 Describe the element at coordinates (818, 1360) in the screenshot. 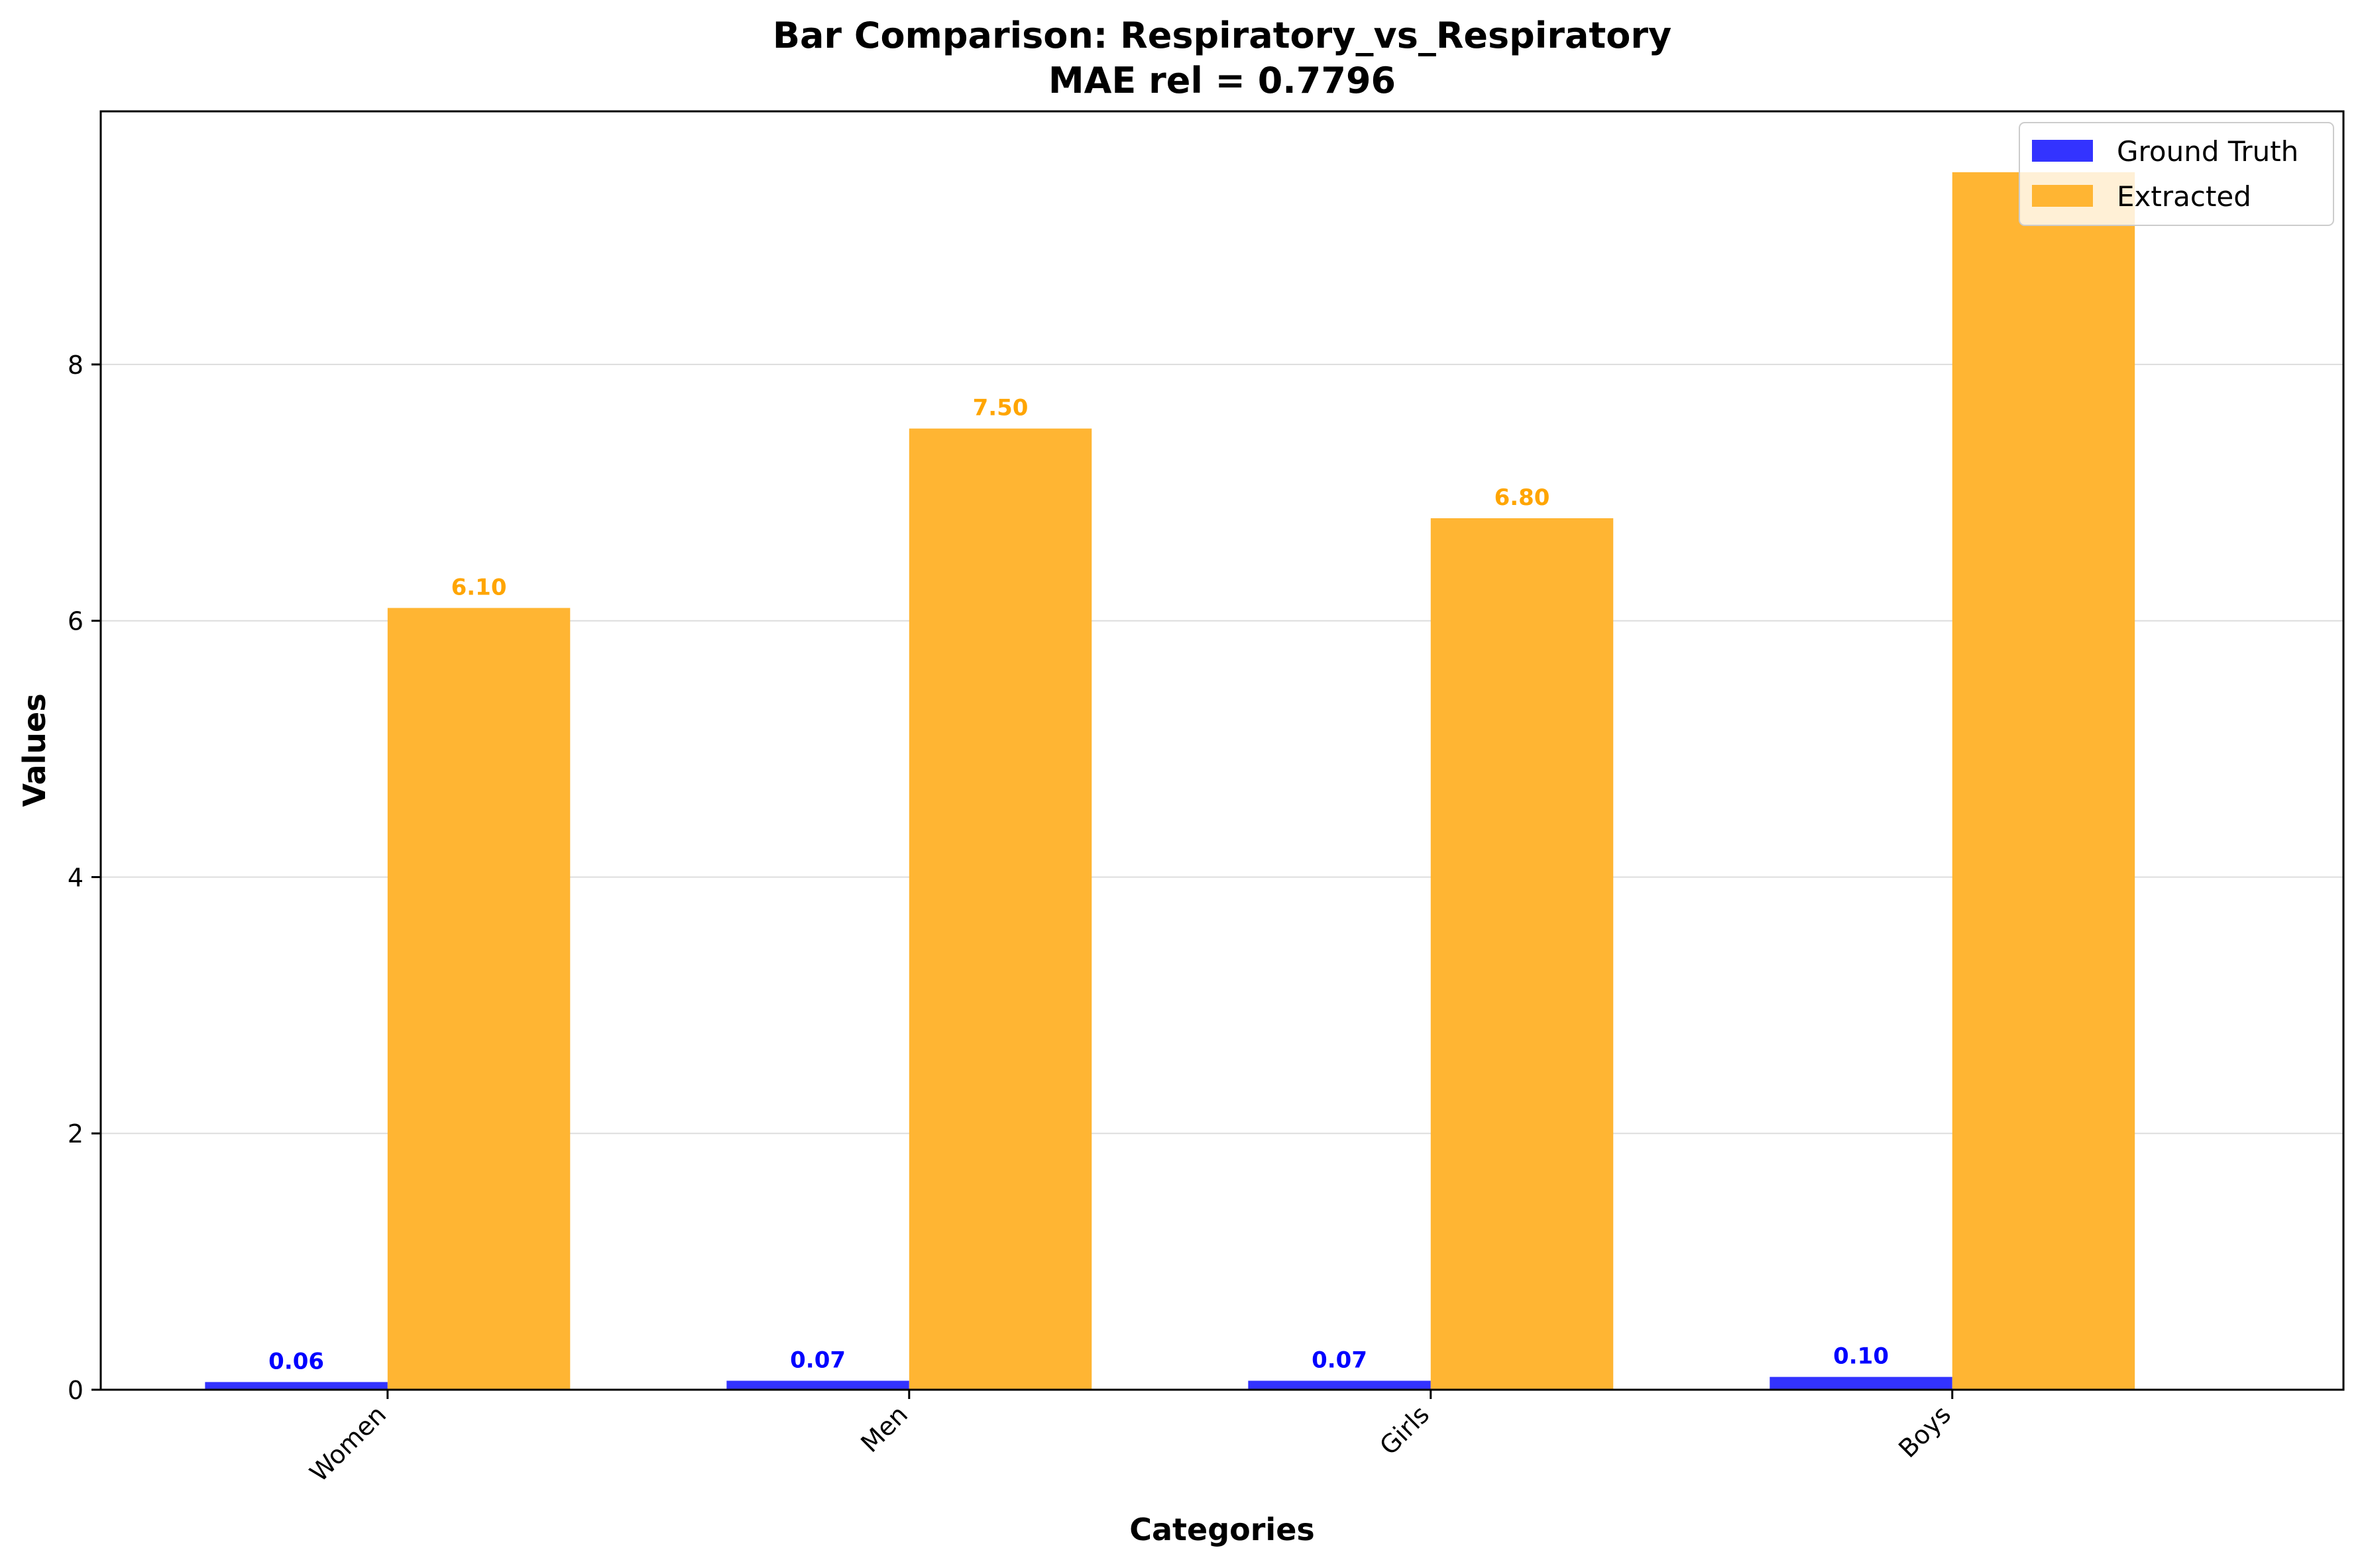

I see `data-label-ground-truth-men: 0.07` at that location.